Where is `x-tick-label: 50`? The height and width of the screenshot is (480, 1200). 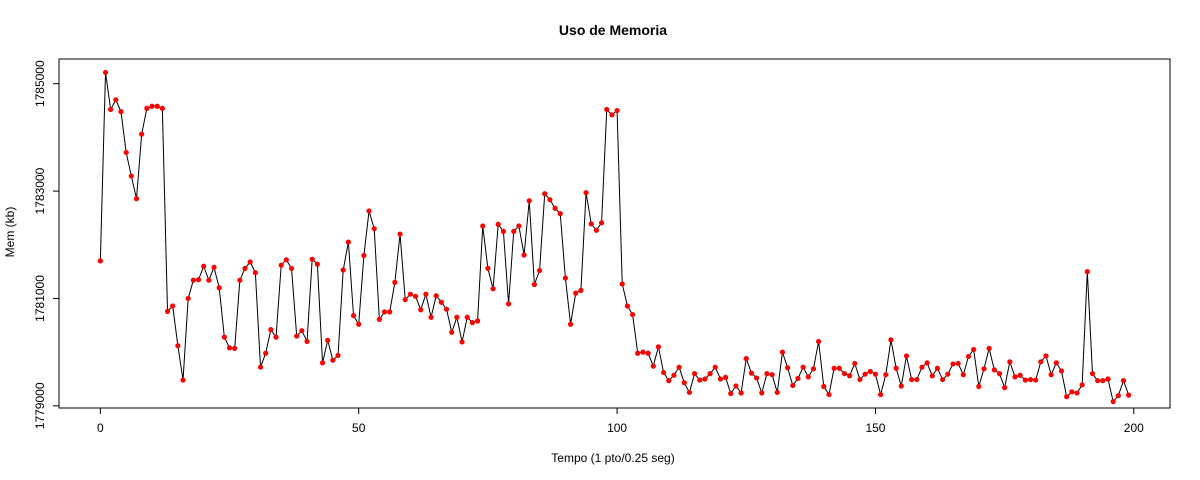 x-tick-label: 50 is located at coordinates (359, 428).